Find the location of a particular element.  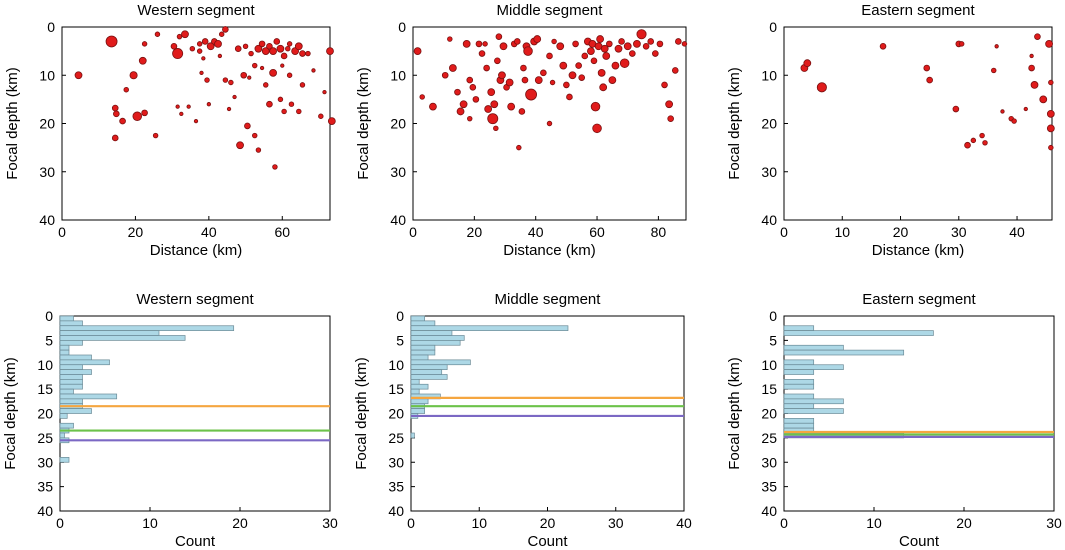

chart-title: Middle segment is located at coordinates (548, 299).